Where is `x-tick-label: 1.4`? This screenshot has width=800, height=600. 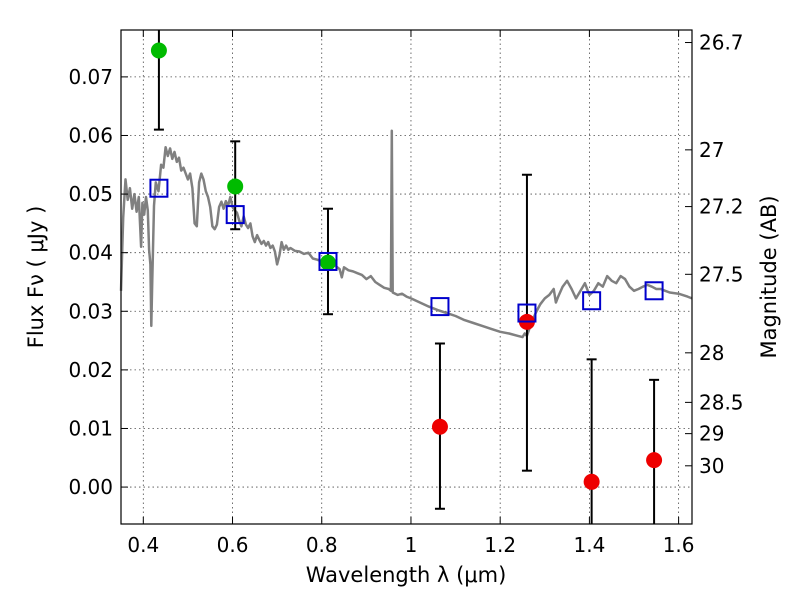
x-tick-label: 1.4 is located at coordinates (589, 545).